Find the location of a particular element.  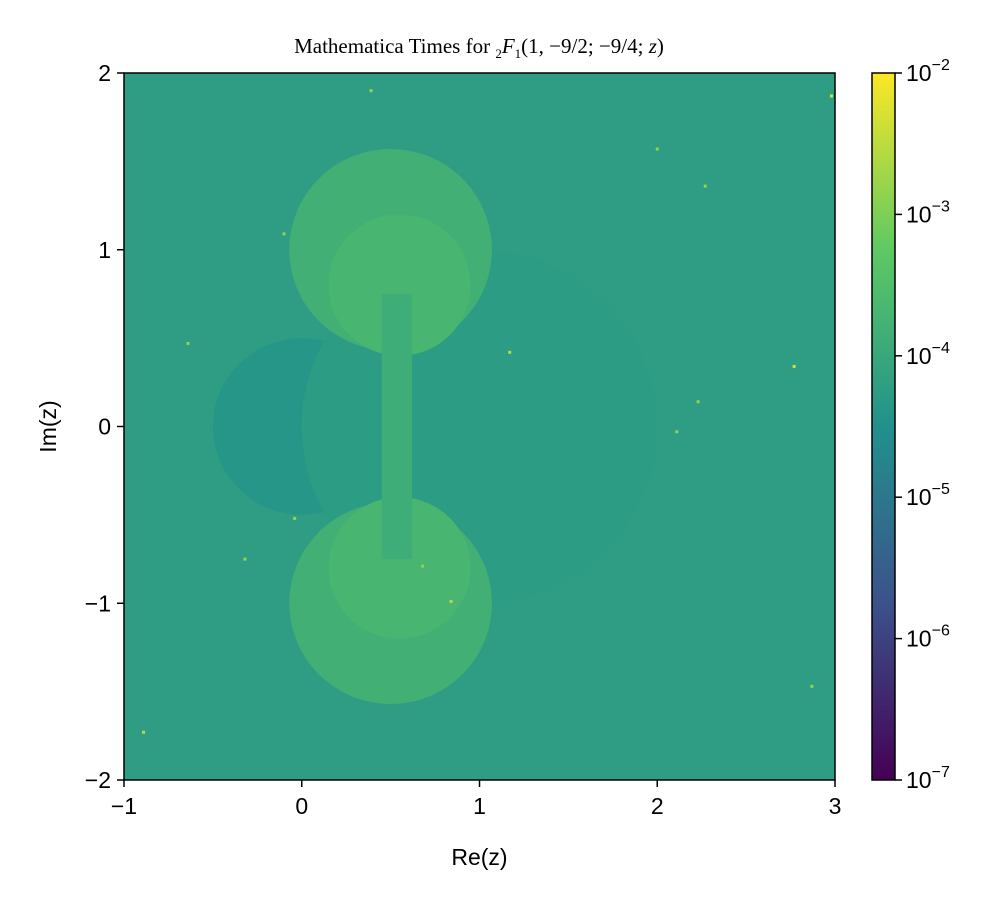

region-center-strip is located at coordinates (396, 426).